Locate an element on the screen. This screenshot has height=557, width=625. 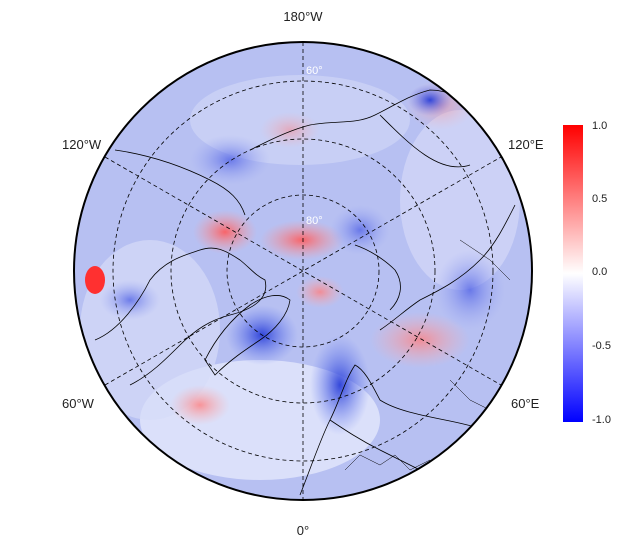
lon-label-bottom: 0° is located at coordinates (303, 530).